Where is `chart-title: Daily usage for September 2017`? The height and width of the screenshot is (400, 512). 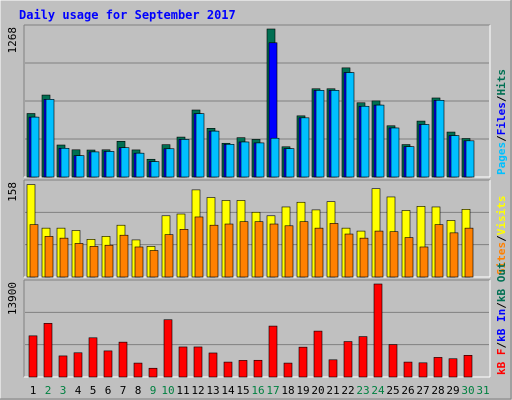
chart-title: Daily usage for September 2017 is located at coordinates (127, 15).